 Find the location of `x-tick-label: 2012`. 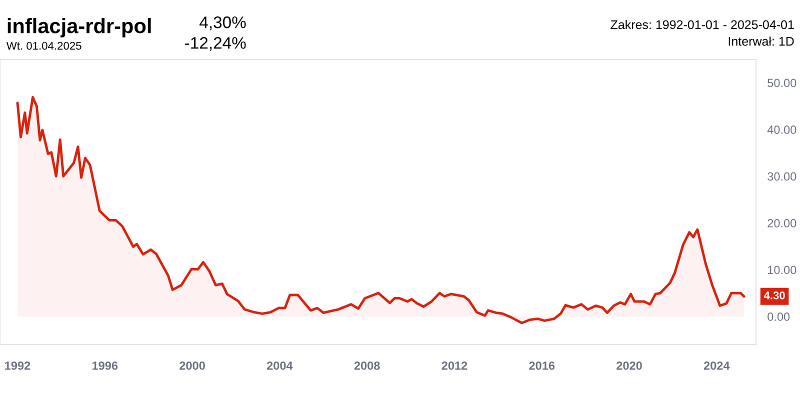

x-tick-label: 2012 is located at coordinates (455, 366).